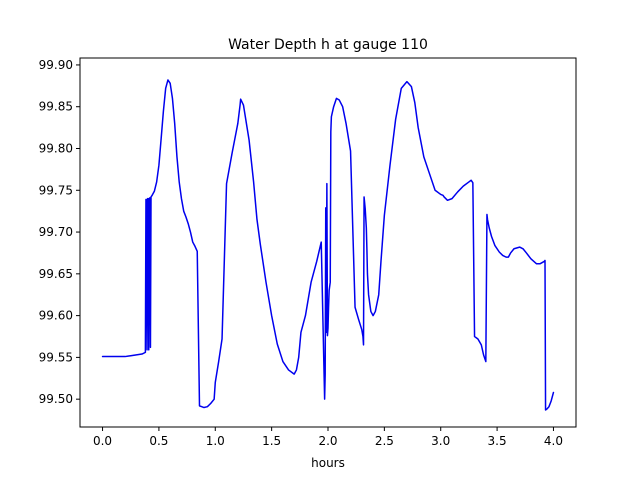 Image resolution: width=640 pixels, height=484 pixels. Describe the element at coordinates (56, 232) in the screenshot. I see `y-tick-label: 99.70` at that location.